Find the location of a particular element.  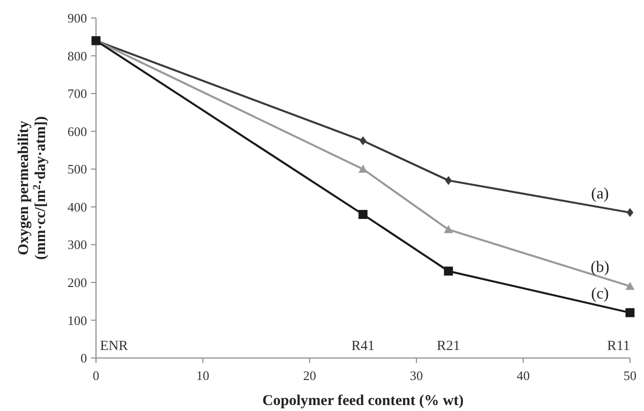

series-label: (b) is located at coordinates (600, 267).